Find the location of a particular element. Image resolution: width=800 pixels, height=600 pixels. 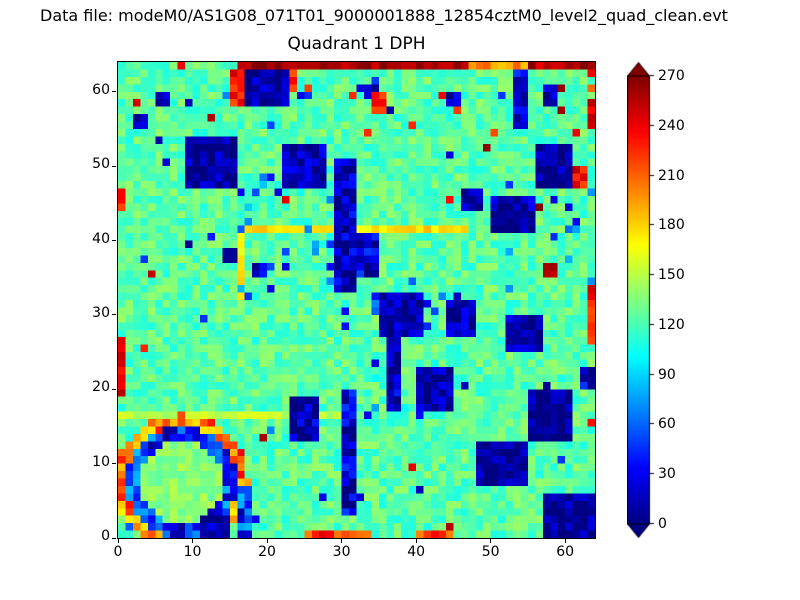

y-tick-label: 0 is located at coordinates (105, 536).